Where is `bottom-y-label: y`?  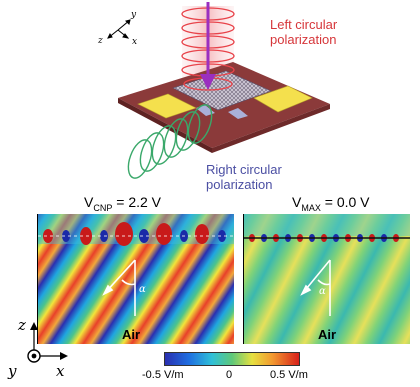 bottom-y-label: y is located at coordinates (12, 371).